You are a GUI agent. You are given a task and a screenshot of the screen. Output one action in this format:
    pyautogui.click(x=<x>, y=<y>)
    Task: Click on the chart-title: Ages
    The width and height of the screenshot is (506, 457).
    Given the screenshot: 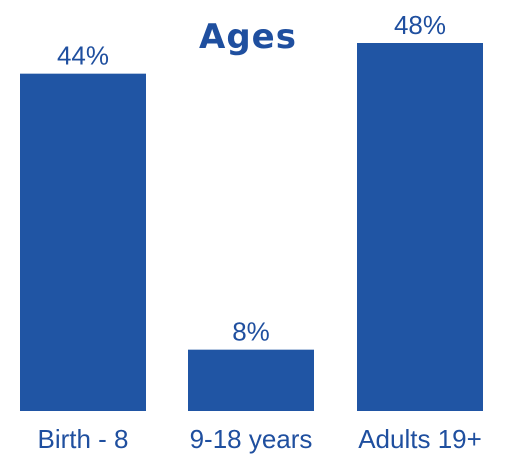 What is the action you would take?
    pyautogui.click(x=248, y=37)
    